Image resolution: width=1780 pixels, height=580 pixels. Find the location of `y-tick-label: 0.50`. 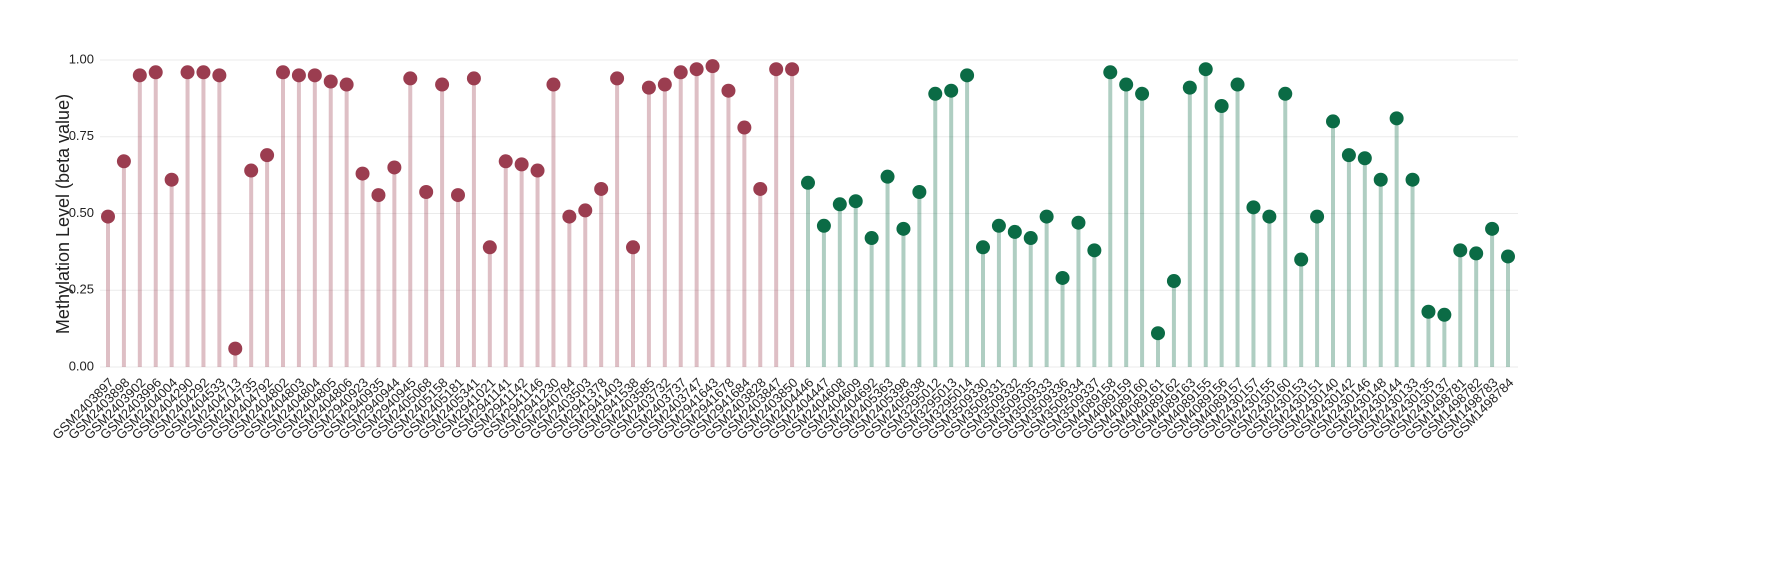

y-tick-label: 0.50 is located at coordinates (81, 212).